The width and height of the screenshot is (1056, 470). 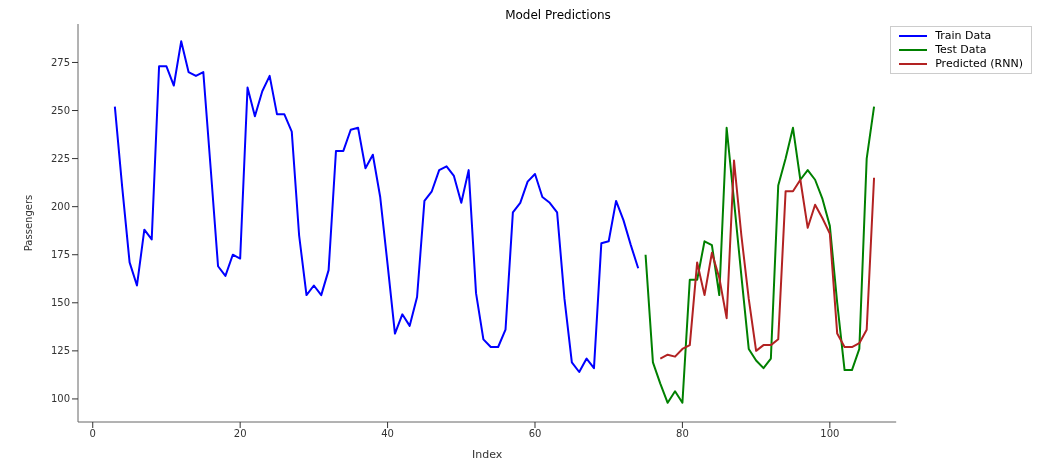 What do you see at coordinates (240, 434) in the screenshot?
I see `x-tick-label: 20` at bounding box center [240, 434].